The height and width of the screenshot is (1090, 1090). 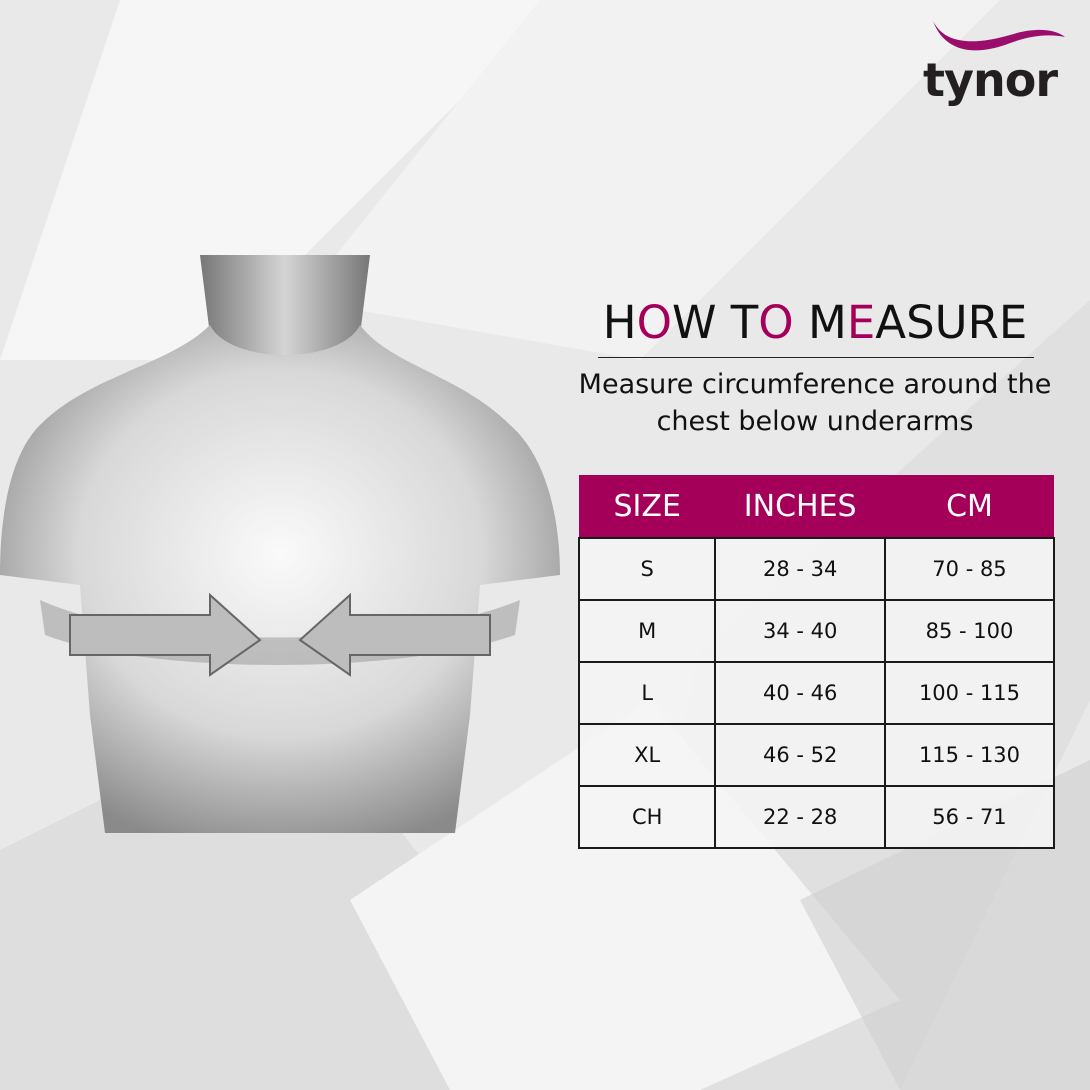 I want to click on arrow-left-icon, so click(x=394, y=634).